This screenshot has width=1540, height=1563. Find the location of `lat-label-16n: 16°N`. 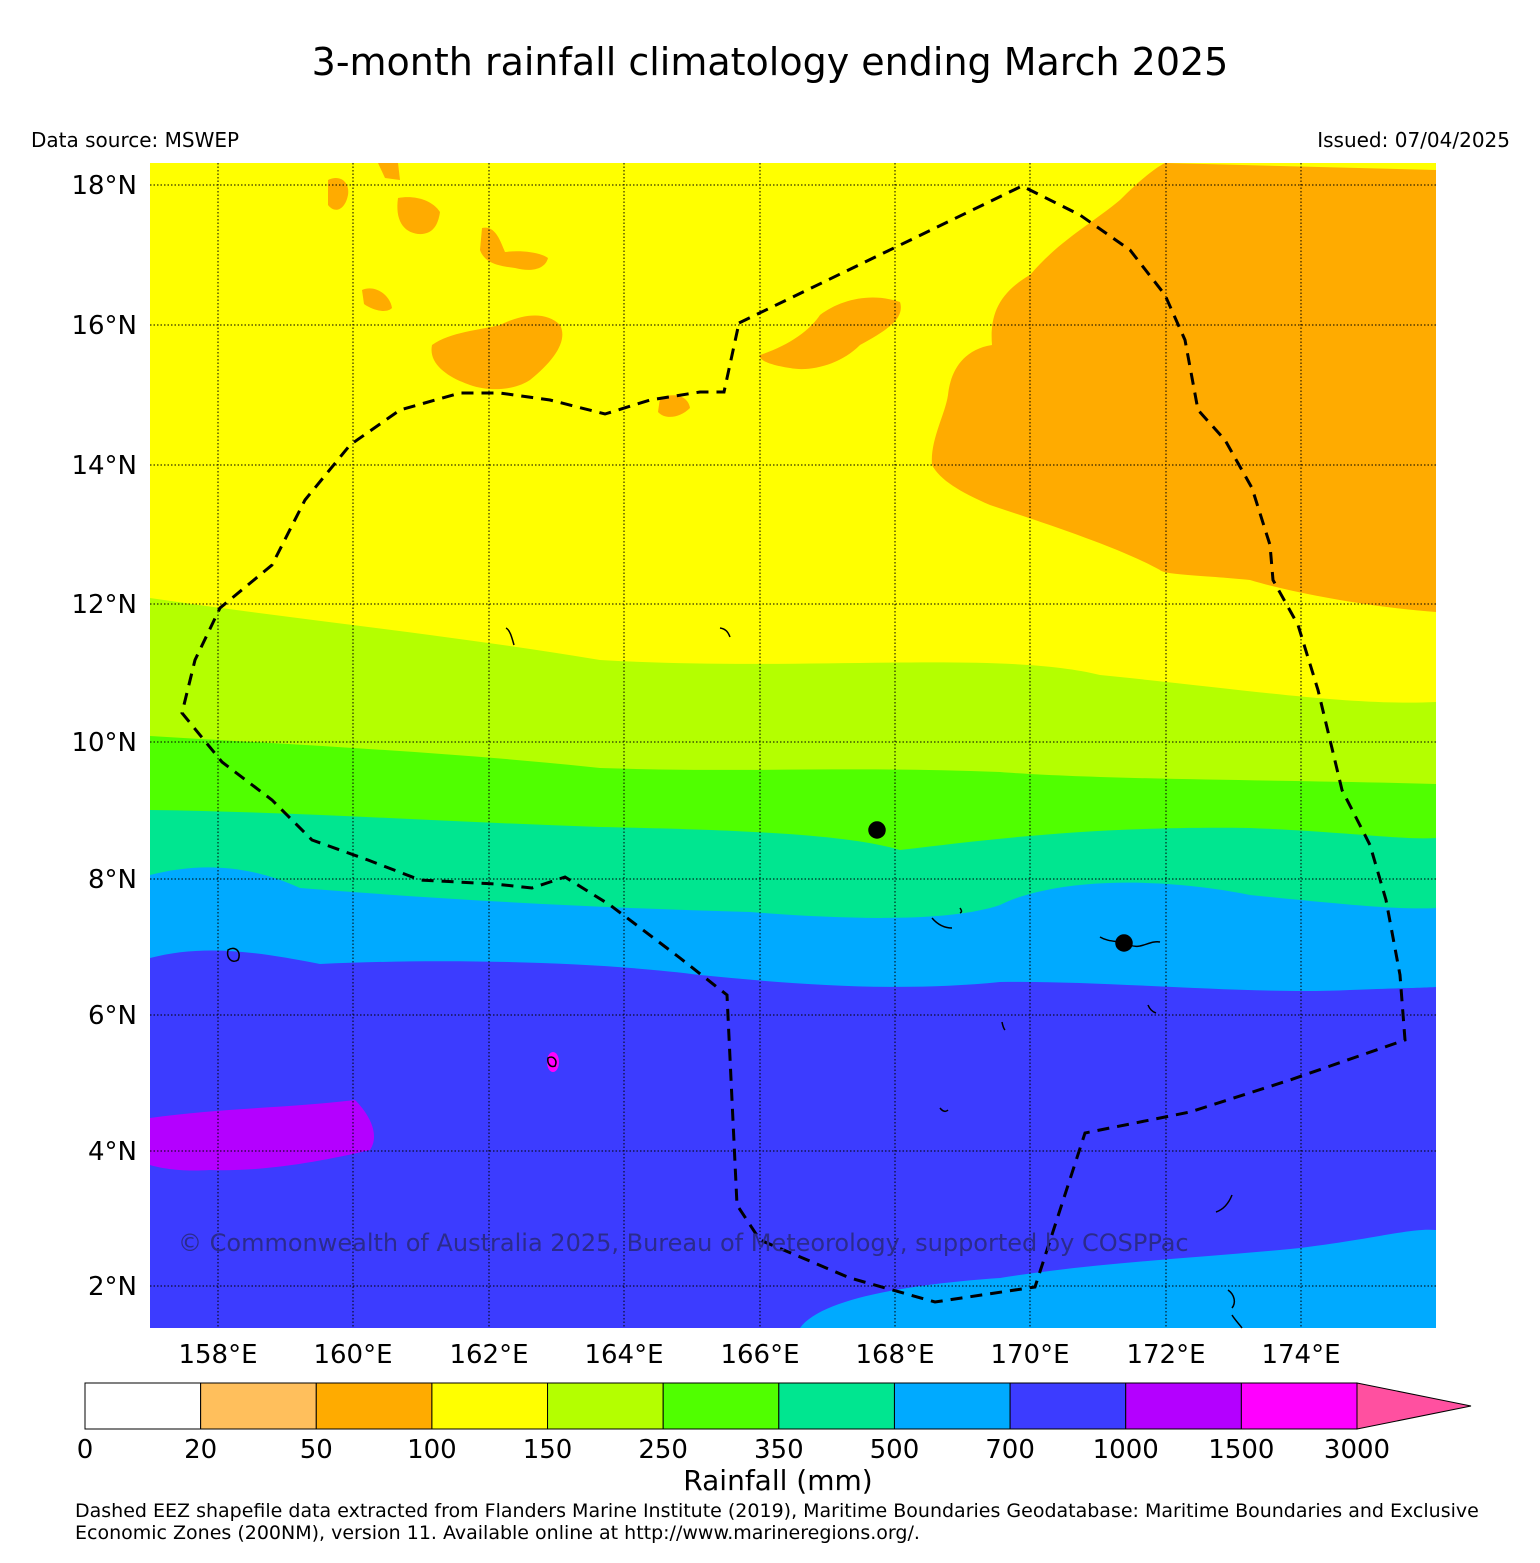

lat-label-16n: 16°N is located at coordinates (104, 326).